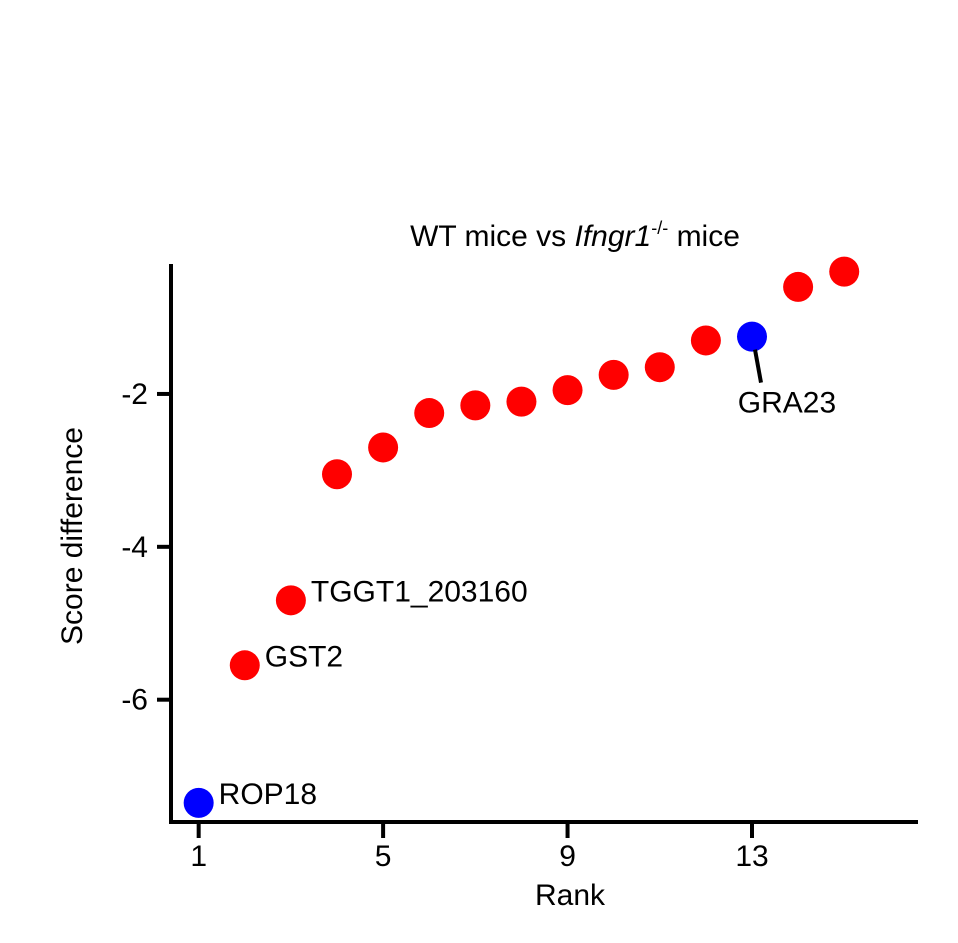 The height and width of the screenshot is (943, 958). Describe the element at coordinates (575, 235) in the screenshot. I see `chart-title: WT mice vs Ifngr1-/- mice` at that location.